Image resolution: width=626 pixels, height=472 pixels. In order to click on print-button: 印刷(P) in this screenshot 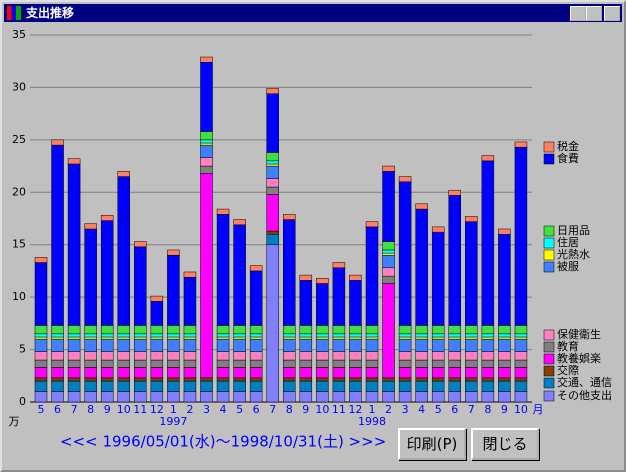, I will do `click(432, 444)`.